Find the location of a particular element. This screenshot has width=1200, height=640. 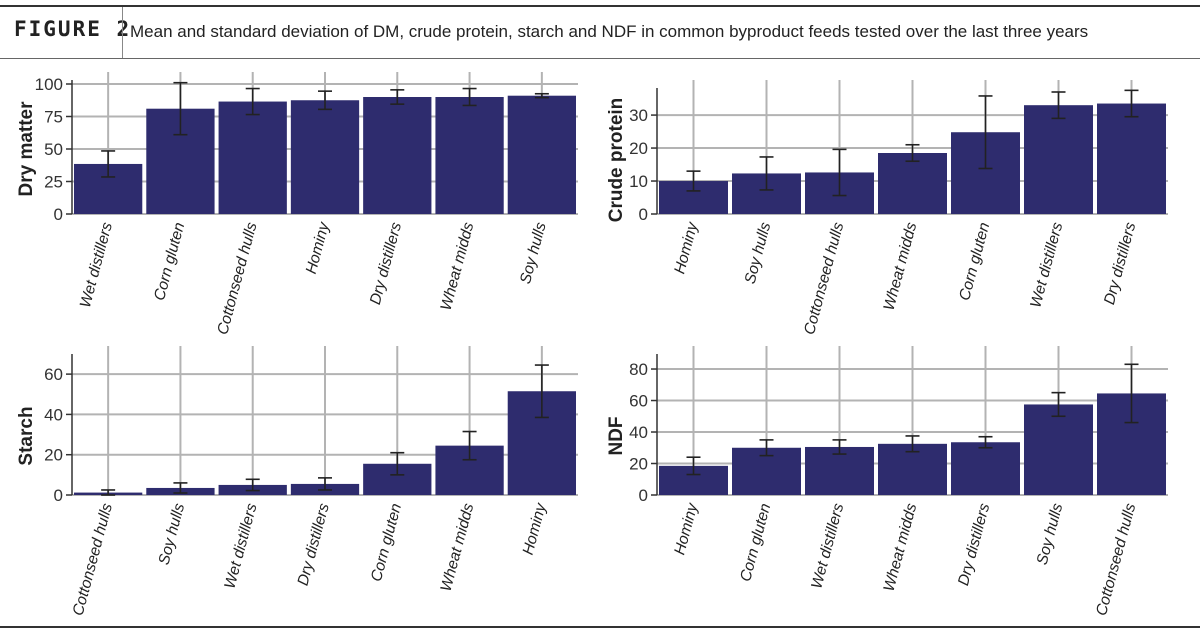

y-tick-label: 50 is located at coordinates (53, 149).